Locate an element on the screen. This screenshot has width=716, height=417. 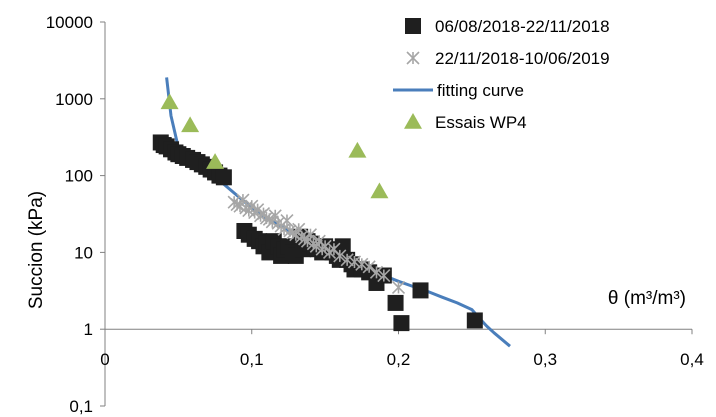
y-tick-label: 10000 is located at coordinates (69, 22).